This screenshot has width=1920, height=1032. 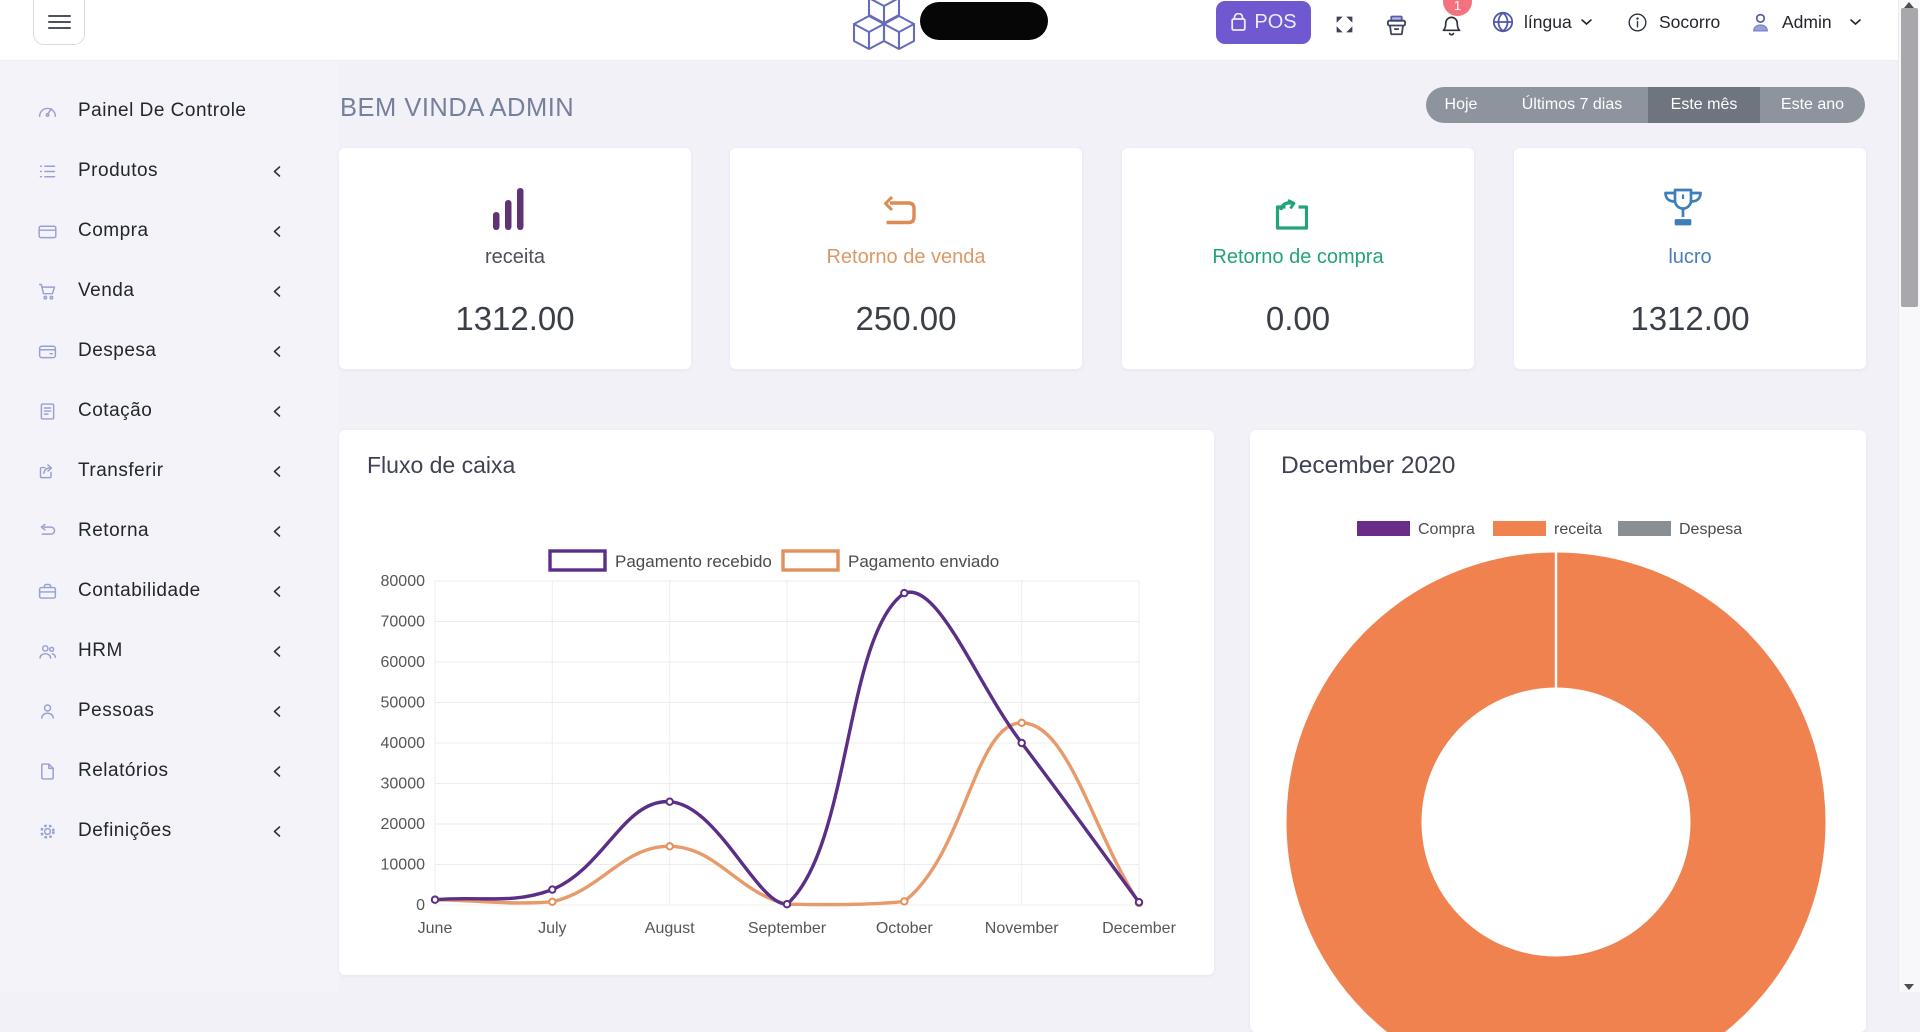 What do you see at coordinates (403, 581) in the screenshot?
I see `svg-text: 80000` at bounding box center [403, 581].